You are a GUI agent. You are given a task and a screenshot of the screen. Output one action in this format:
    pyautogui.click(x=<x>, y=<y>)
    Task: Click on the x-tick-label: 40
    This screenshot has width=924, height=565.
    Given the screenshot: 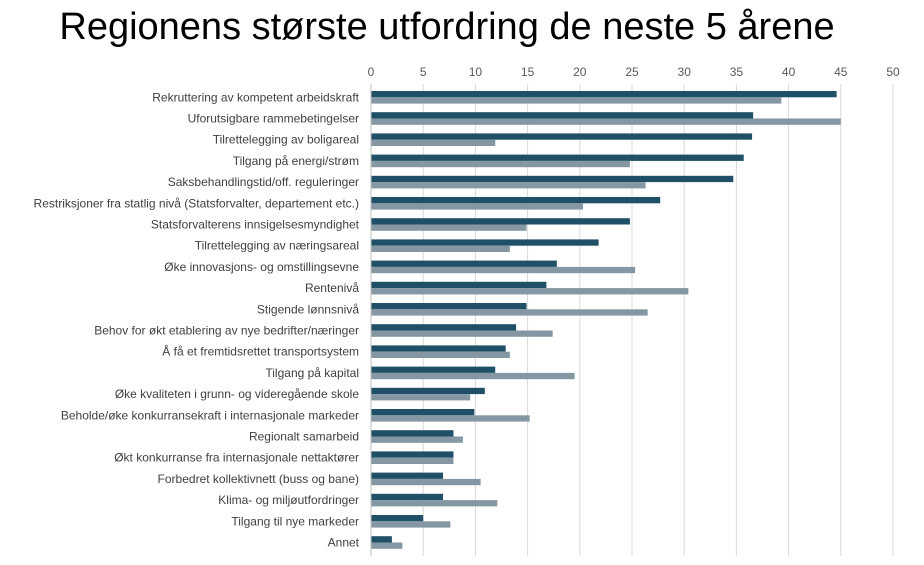 What is the action you would take?
    pyautogui.click(x=789, y=72)
    